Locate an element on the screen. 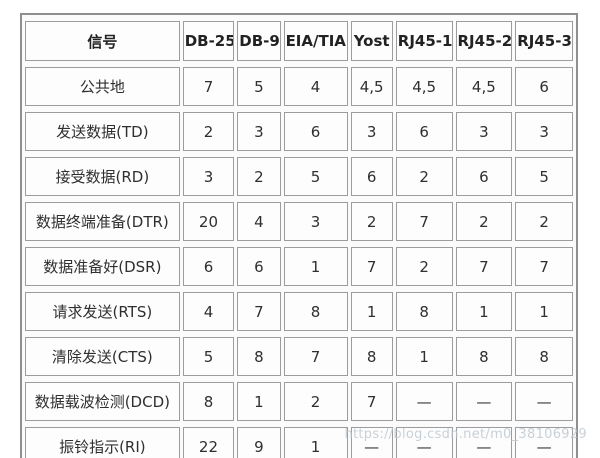 The image size is (600, 458). cell: 9 is located at coordinates (259, 442).